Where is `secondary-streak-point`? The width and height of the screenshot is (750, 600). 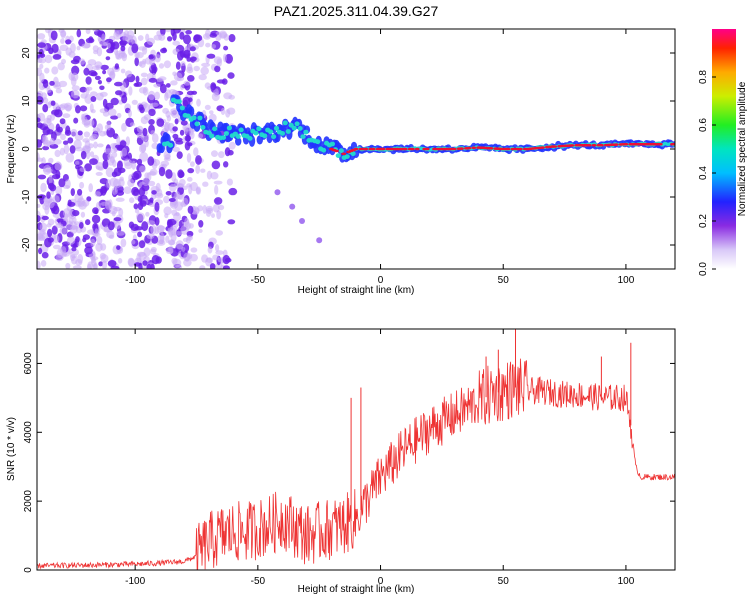 secondary-streak-point is located at coordinates (277, 192).